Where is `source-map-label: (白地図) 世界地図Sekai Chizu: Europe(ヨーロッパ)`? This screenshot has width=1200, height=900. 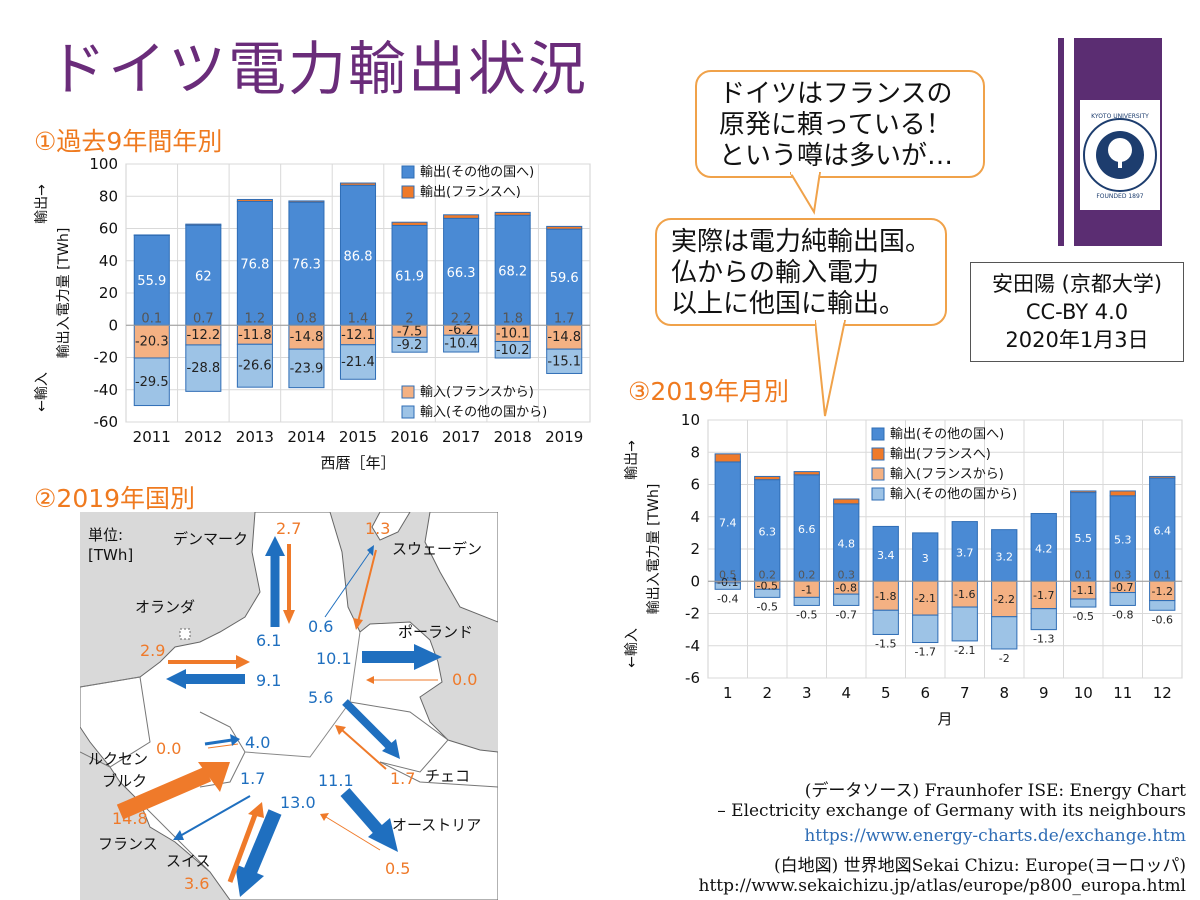 source-map-label: (白地図) 世界地図Sekai Chizu: Europe(ヨーロッパ) is located at coordinates (979, 866).